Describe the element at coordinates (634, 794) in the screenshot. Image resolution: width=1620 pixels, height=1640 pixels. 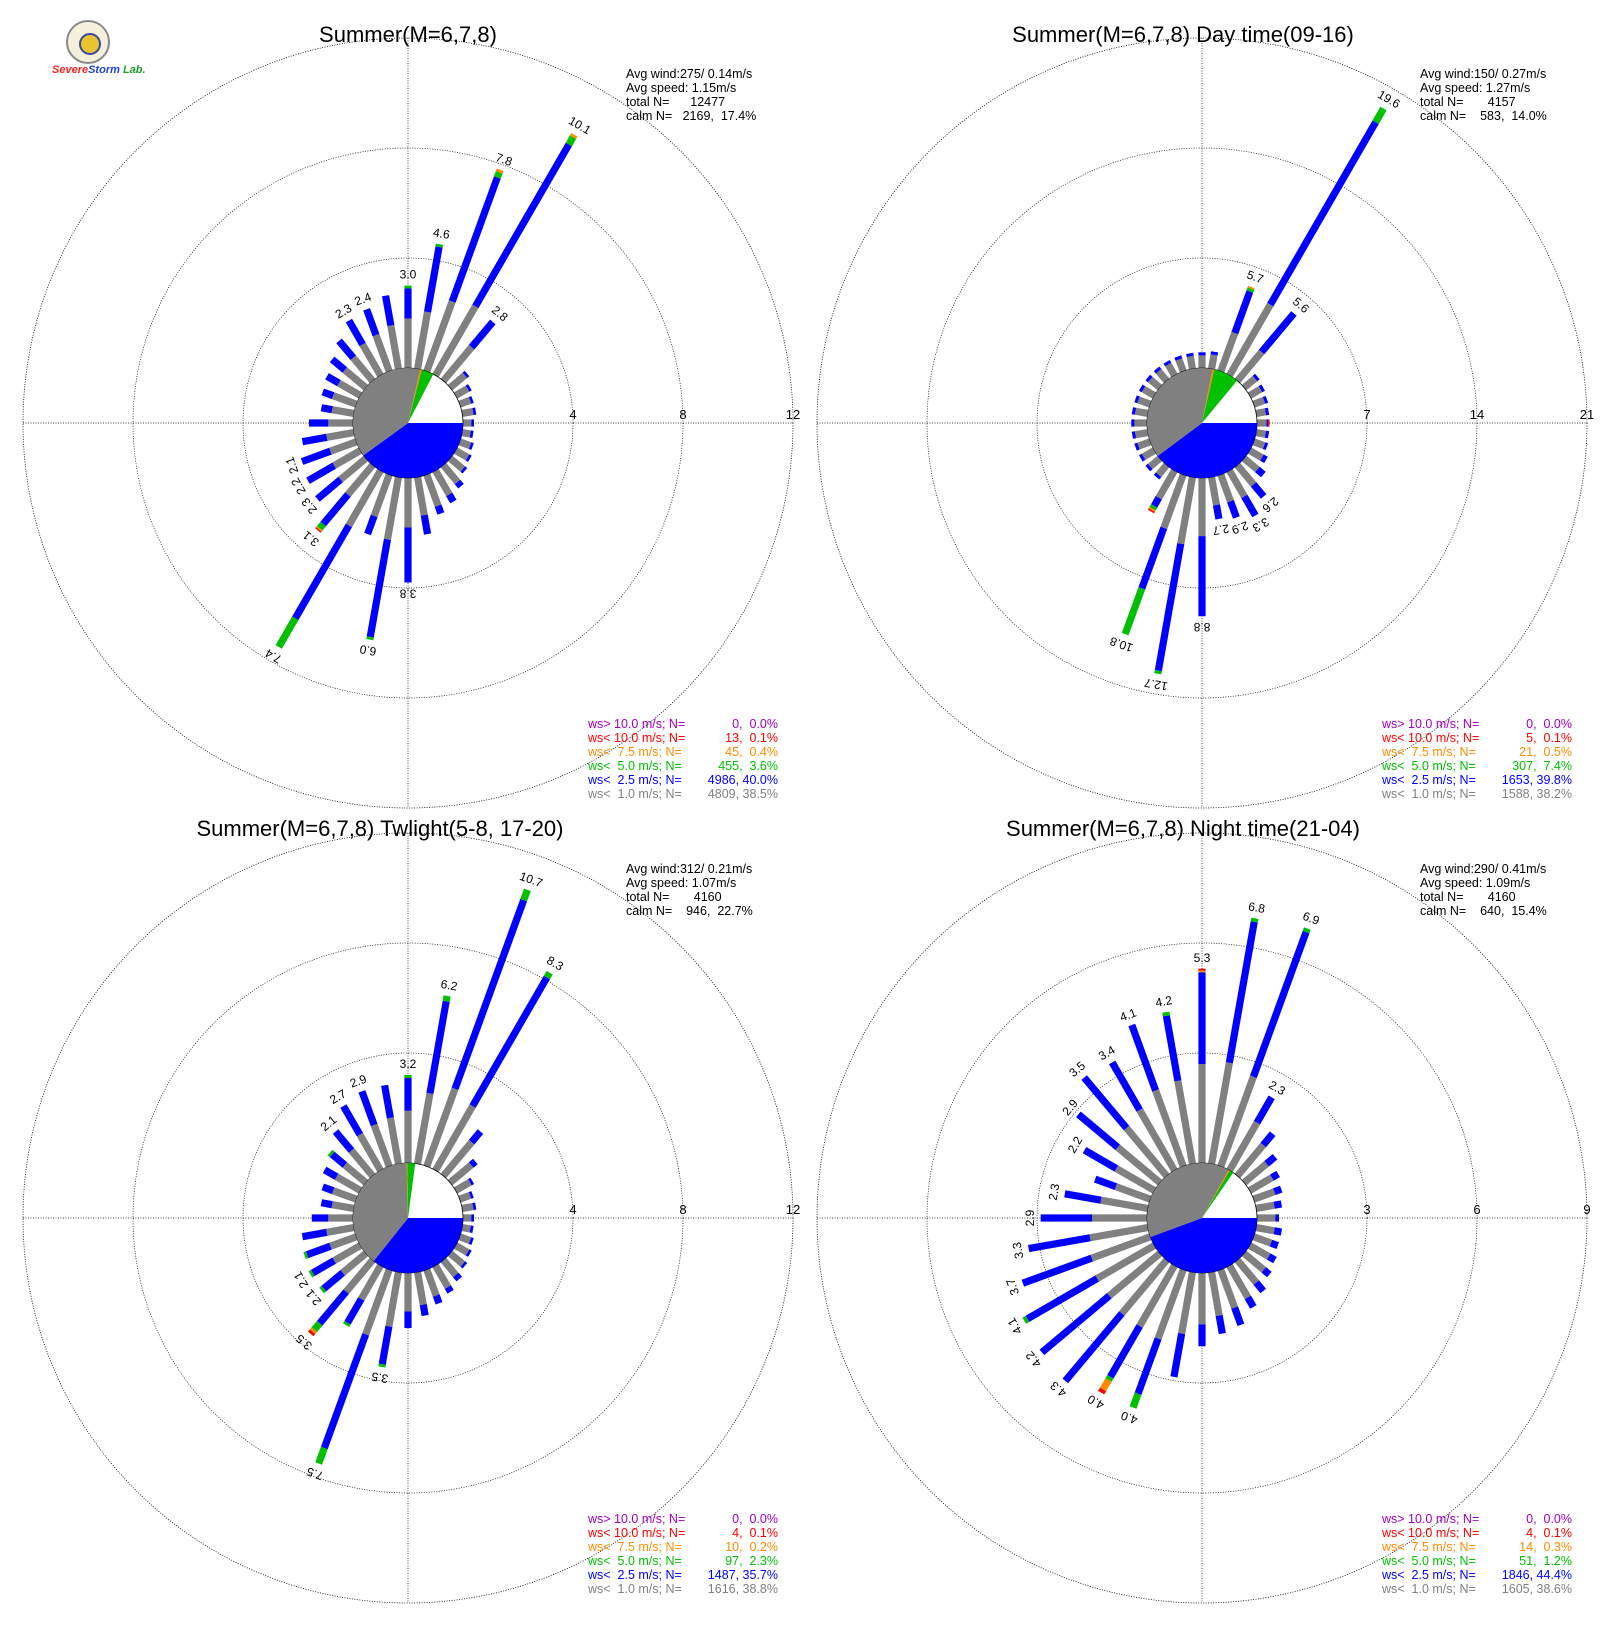
I see `legend-label-6: ws< 1.0 m/s; N=` at that location.